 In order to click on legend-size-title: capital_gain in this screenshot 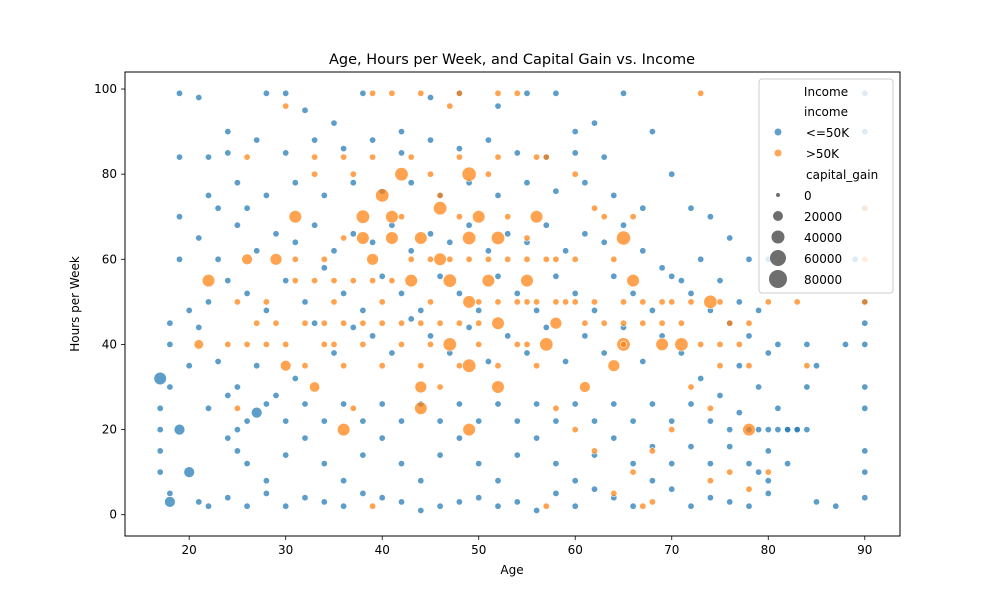, I will do `click(842, 175)`.